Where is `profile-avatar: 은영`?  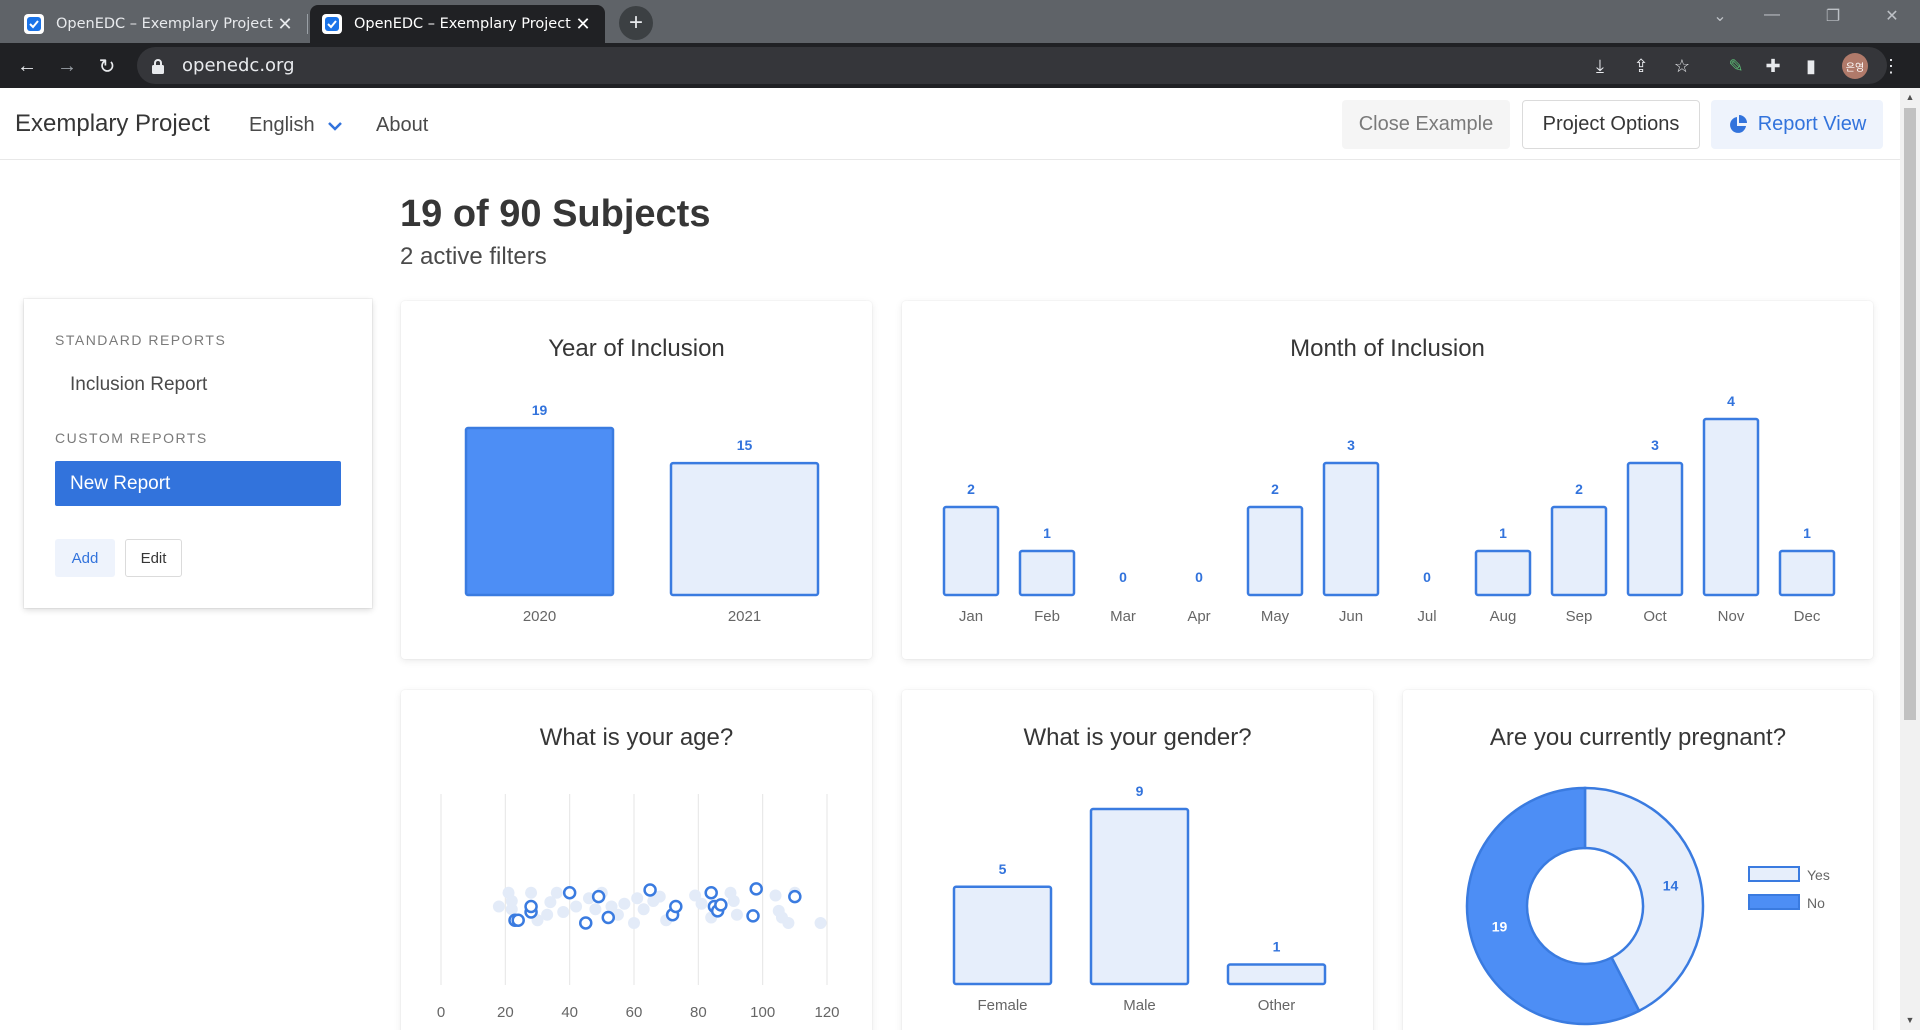 profile-avatar: 은영 is located at coordinates (1855, 66).